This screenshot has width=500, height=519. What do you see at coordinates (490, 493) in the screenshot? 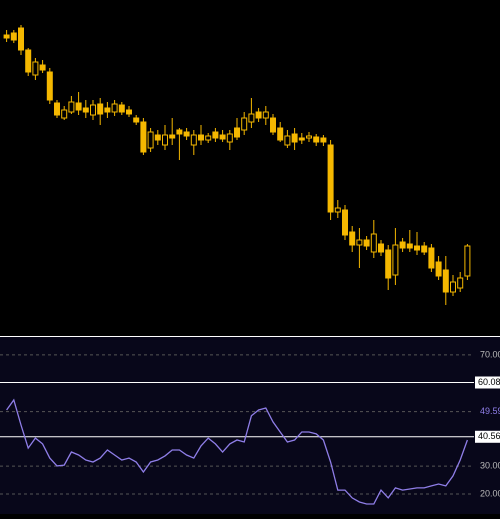
I see `y-tick-label: 20.00` at bounding box center [490, 493].